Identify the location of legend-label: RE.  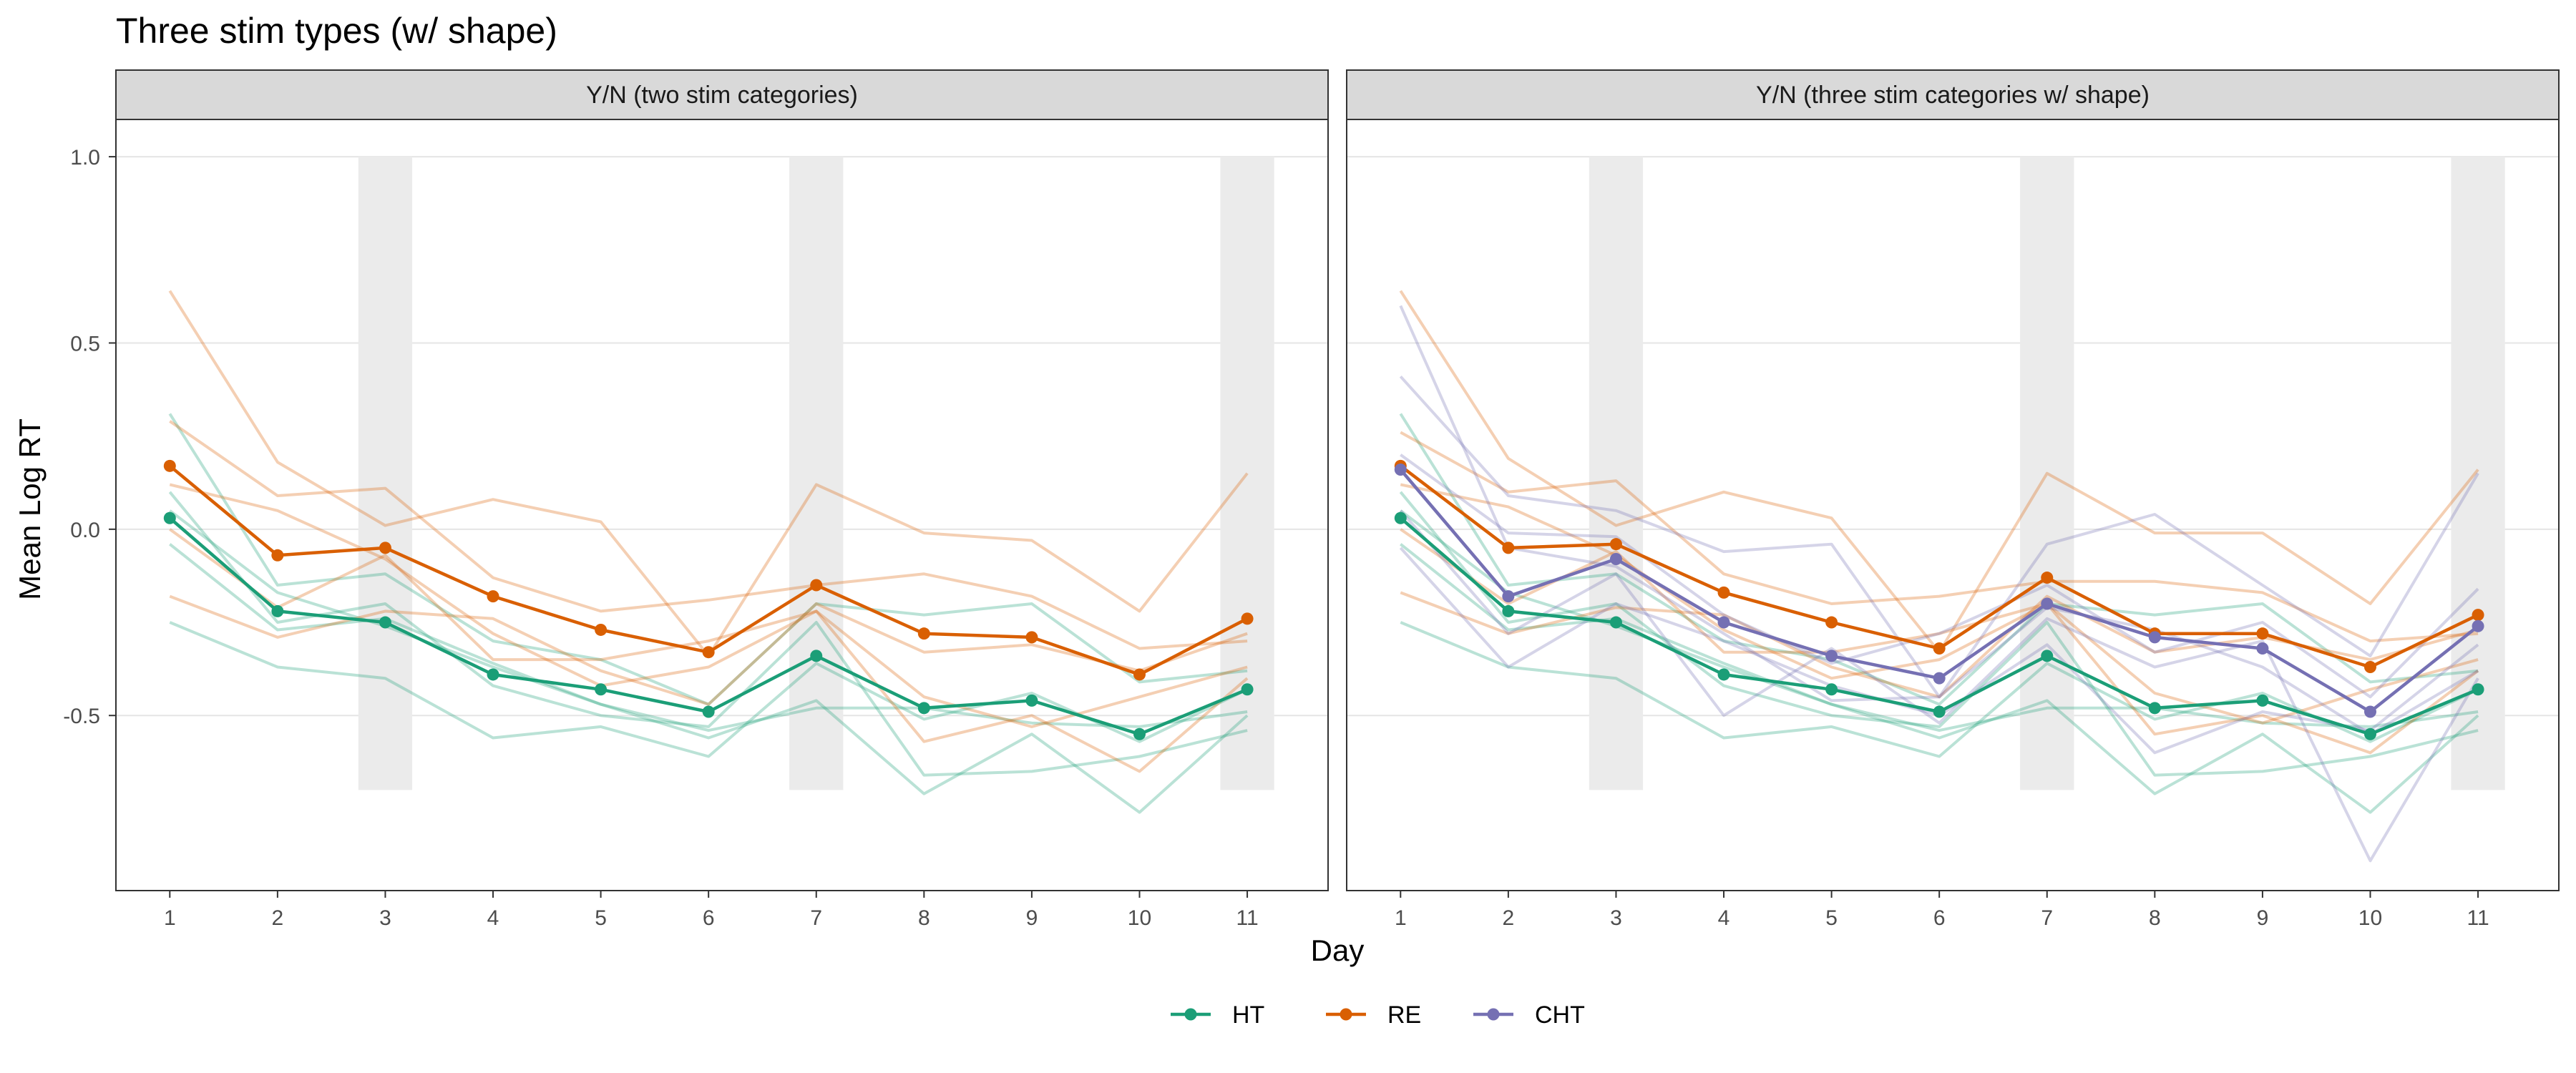
(1404, 1015).